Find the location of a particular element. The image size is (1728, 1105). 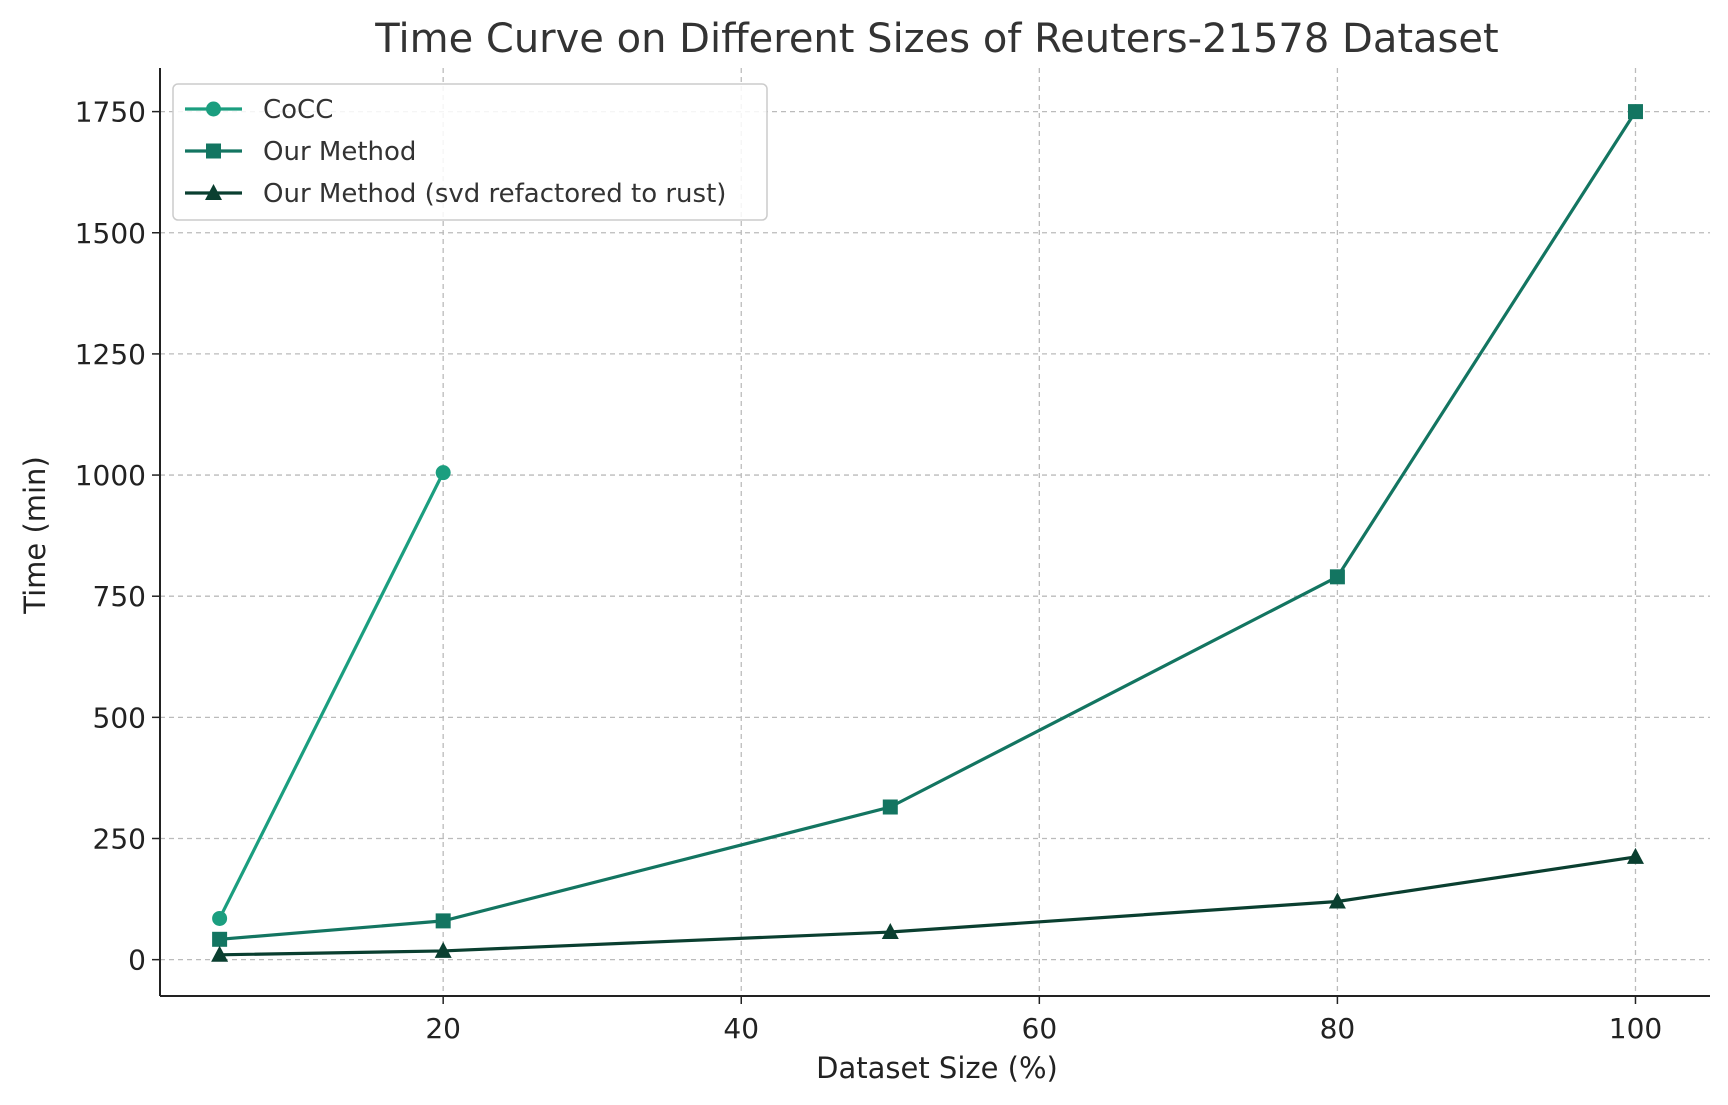

y-tick-label: 1500 is located at coordinates (110, 233).